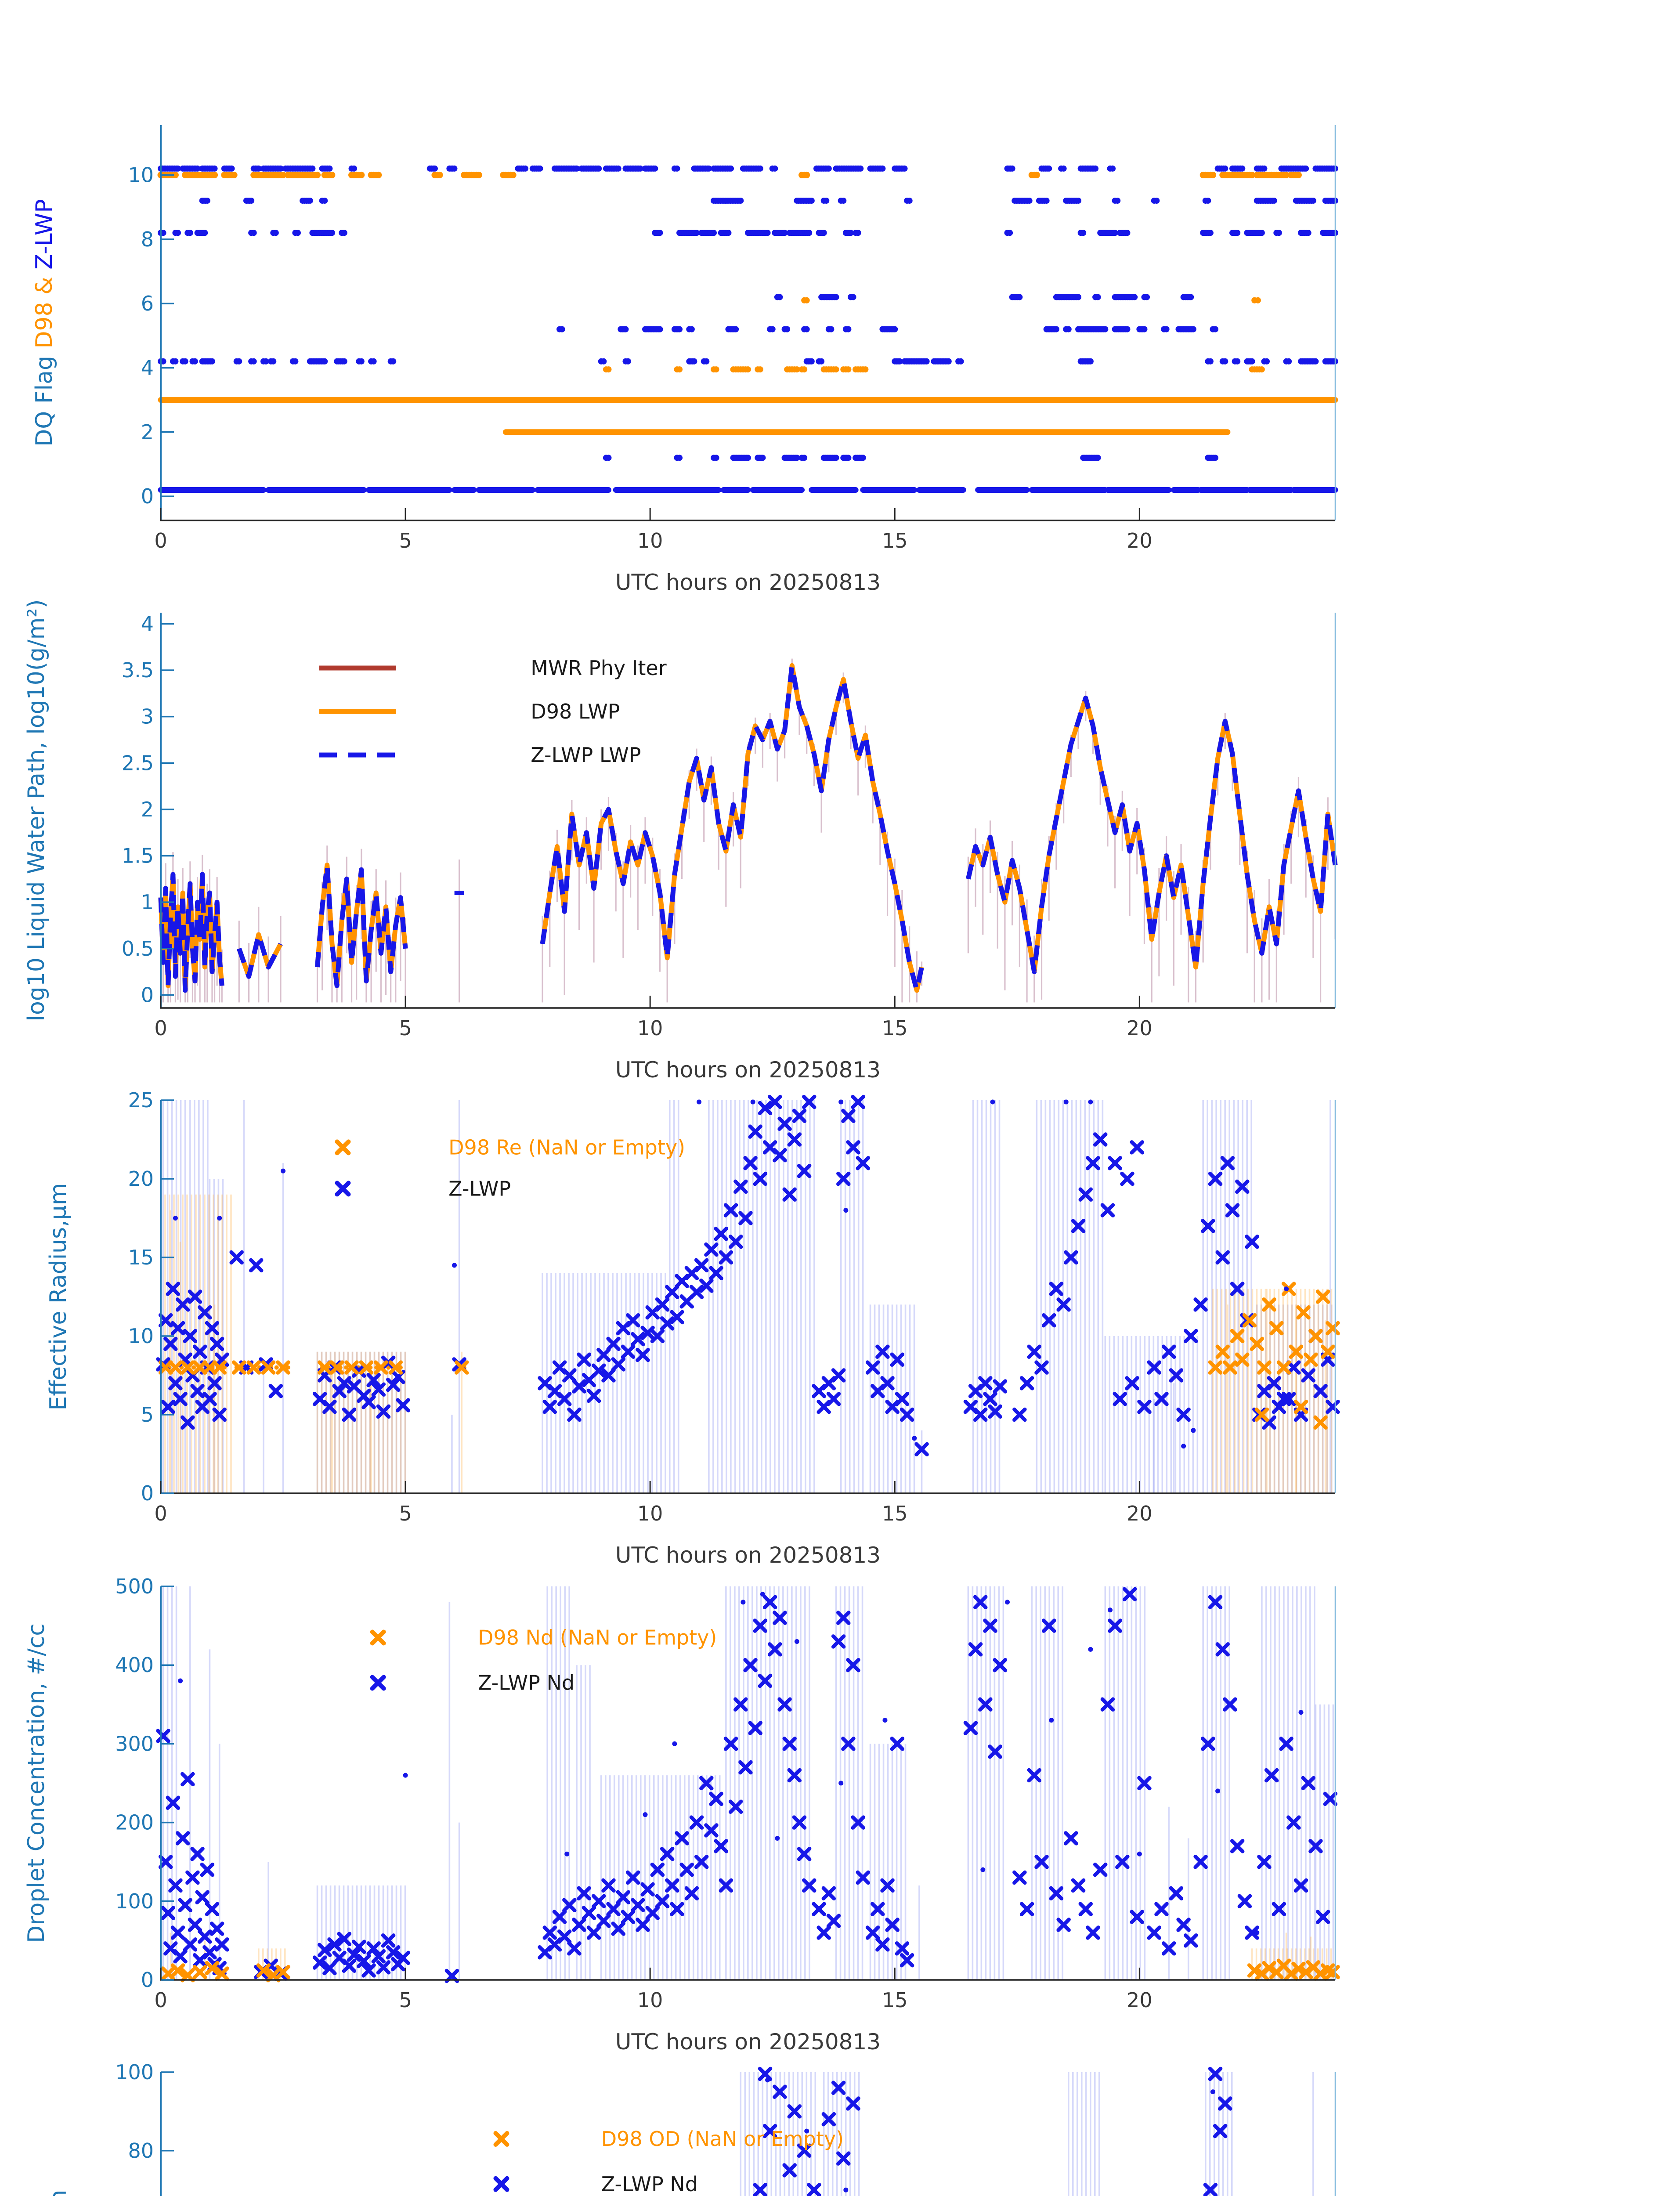 The image size is (1680, 2196). What do you see at coordinates (147, 809) in the screenshot?
I see `y-tick-label: 2` at bounding box center [147, 809].